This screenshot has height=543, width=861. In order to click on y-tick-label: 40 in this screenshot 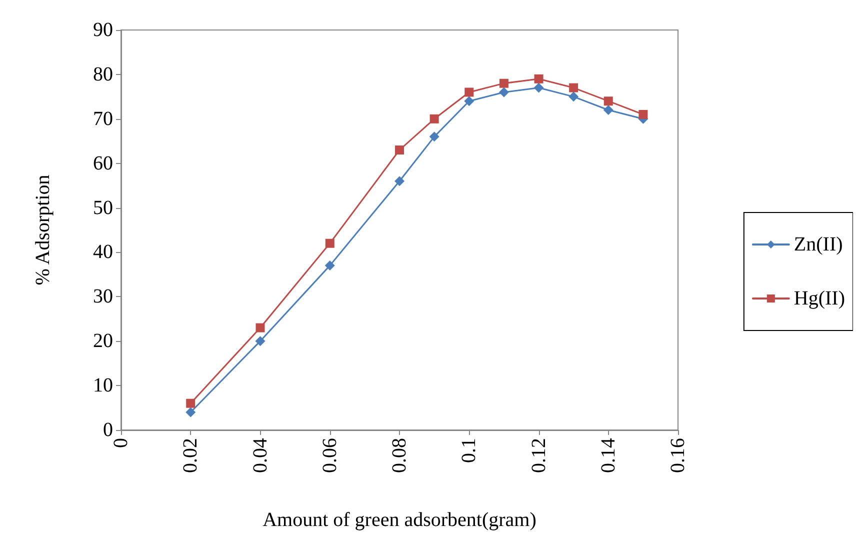, I will do `click(103, 252)`.